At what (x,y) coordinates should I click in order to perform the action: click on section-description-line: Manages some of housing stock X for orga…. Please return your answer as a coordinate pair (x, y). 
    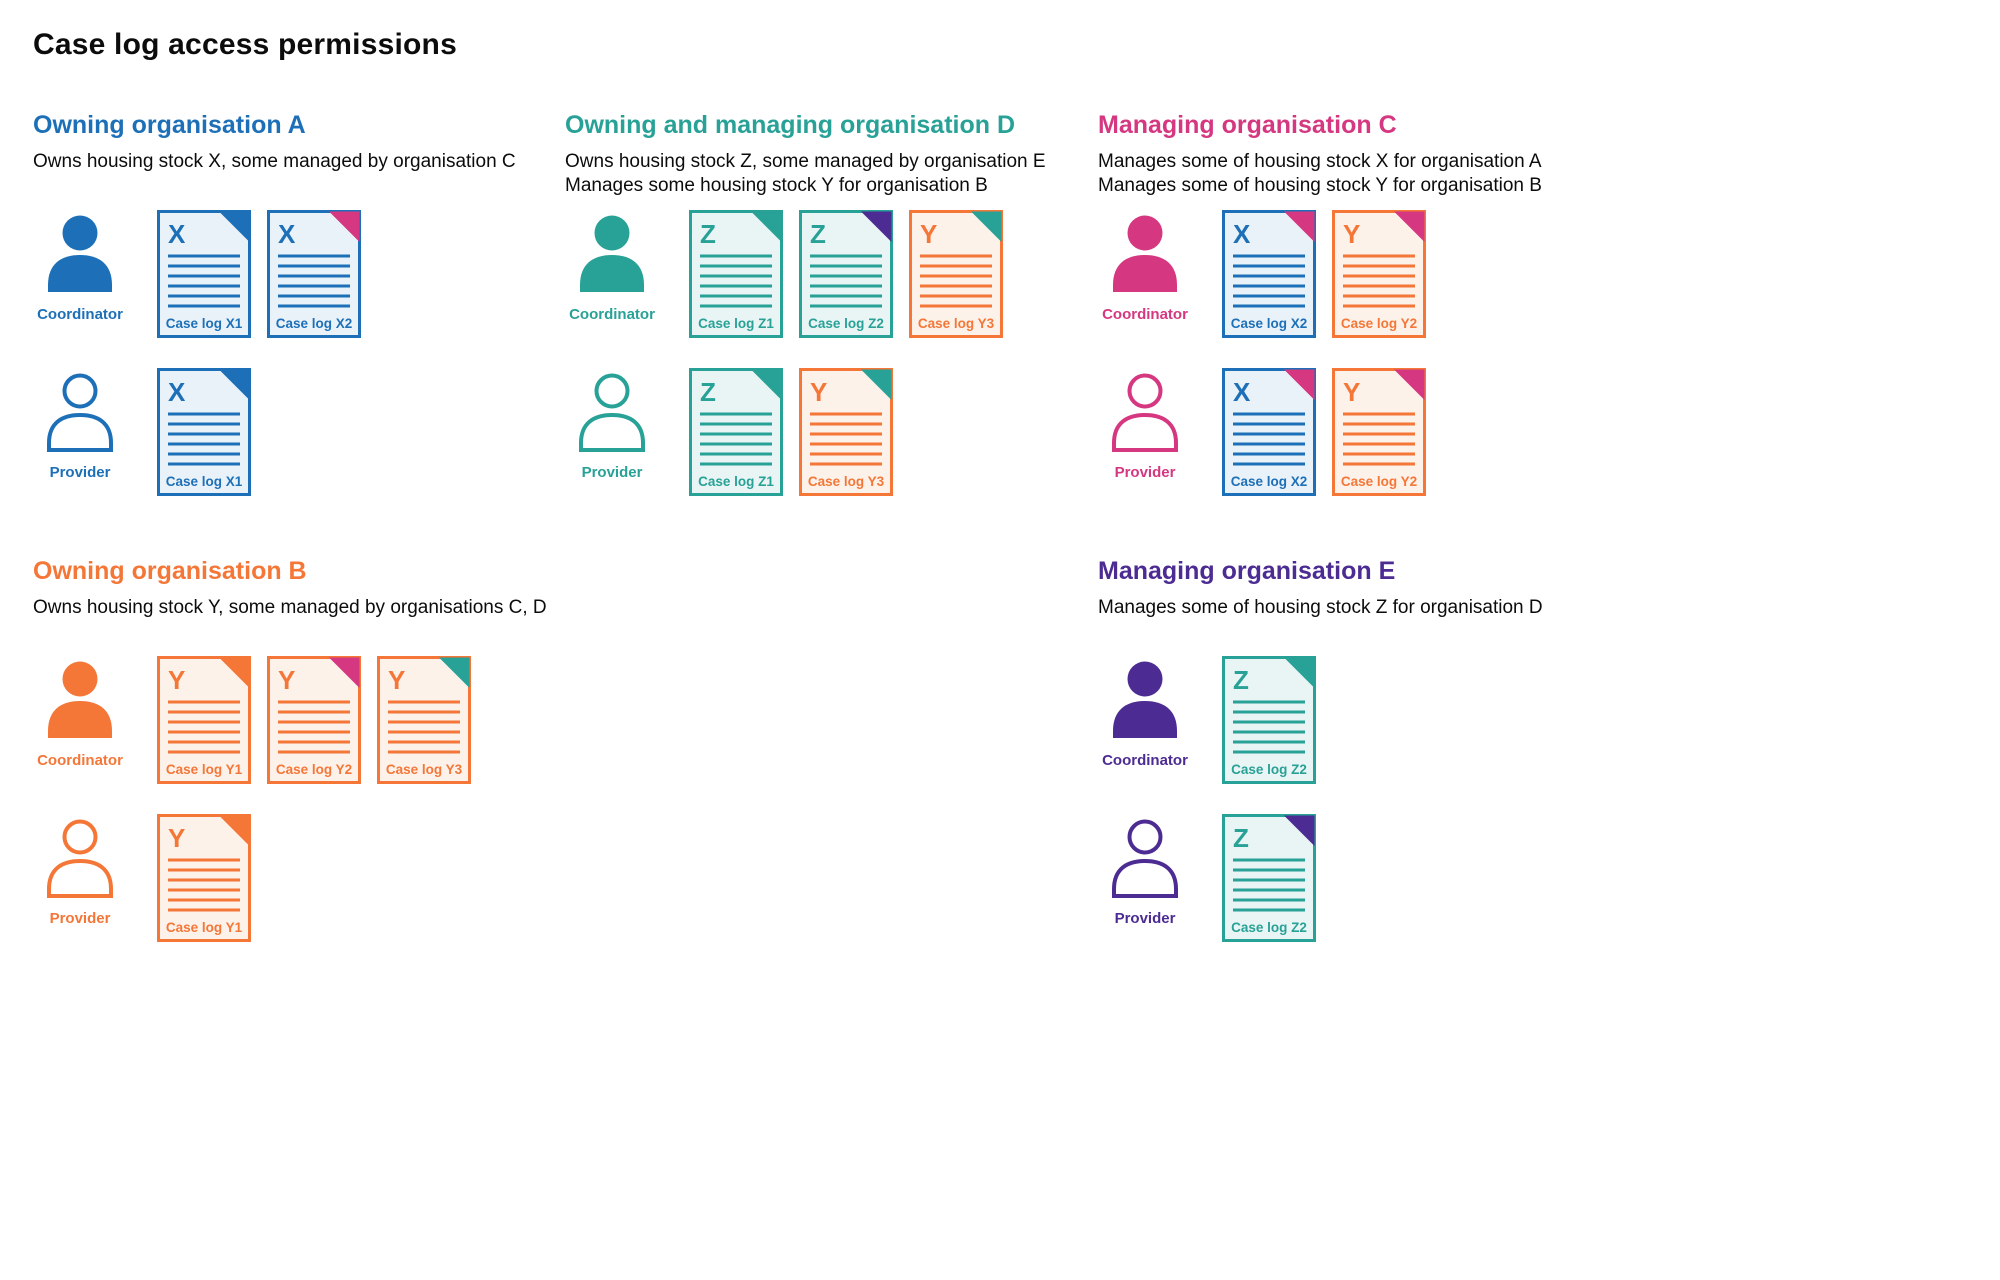
    Looking at the image, I should click on (1320, 161).